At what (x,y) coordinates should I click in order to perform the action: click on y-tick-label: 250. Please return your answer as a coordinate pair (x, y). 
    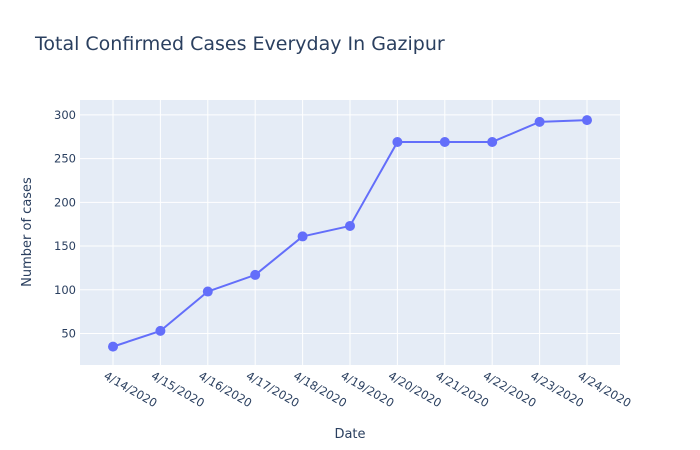
    Looking at the image, I should click on (65, 159).